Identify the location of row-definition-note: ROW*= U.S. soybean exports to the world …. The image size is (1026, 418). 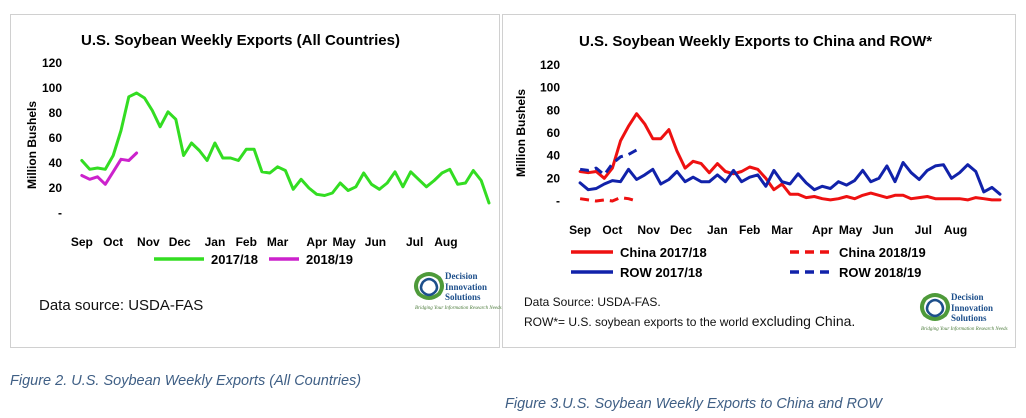
(689, 322).